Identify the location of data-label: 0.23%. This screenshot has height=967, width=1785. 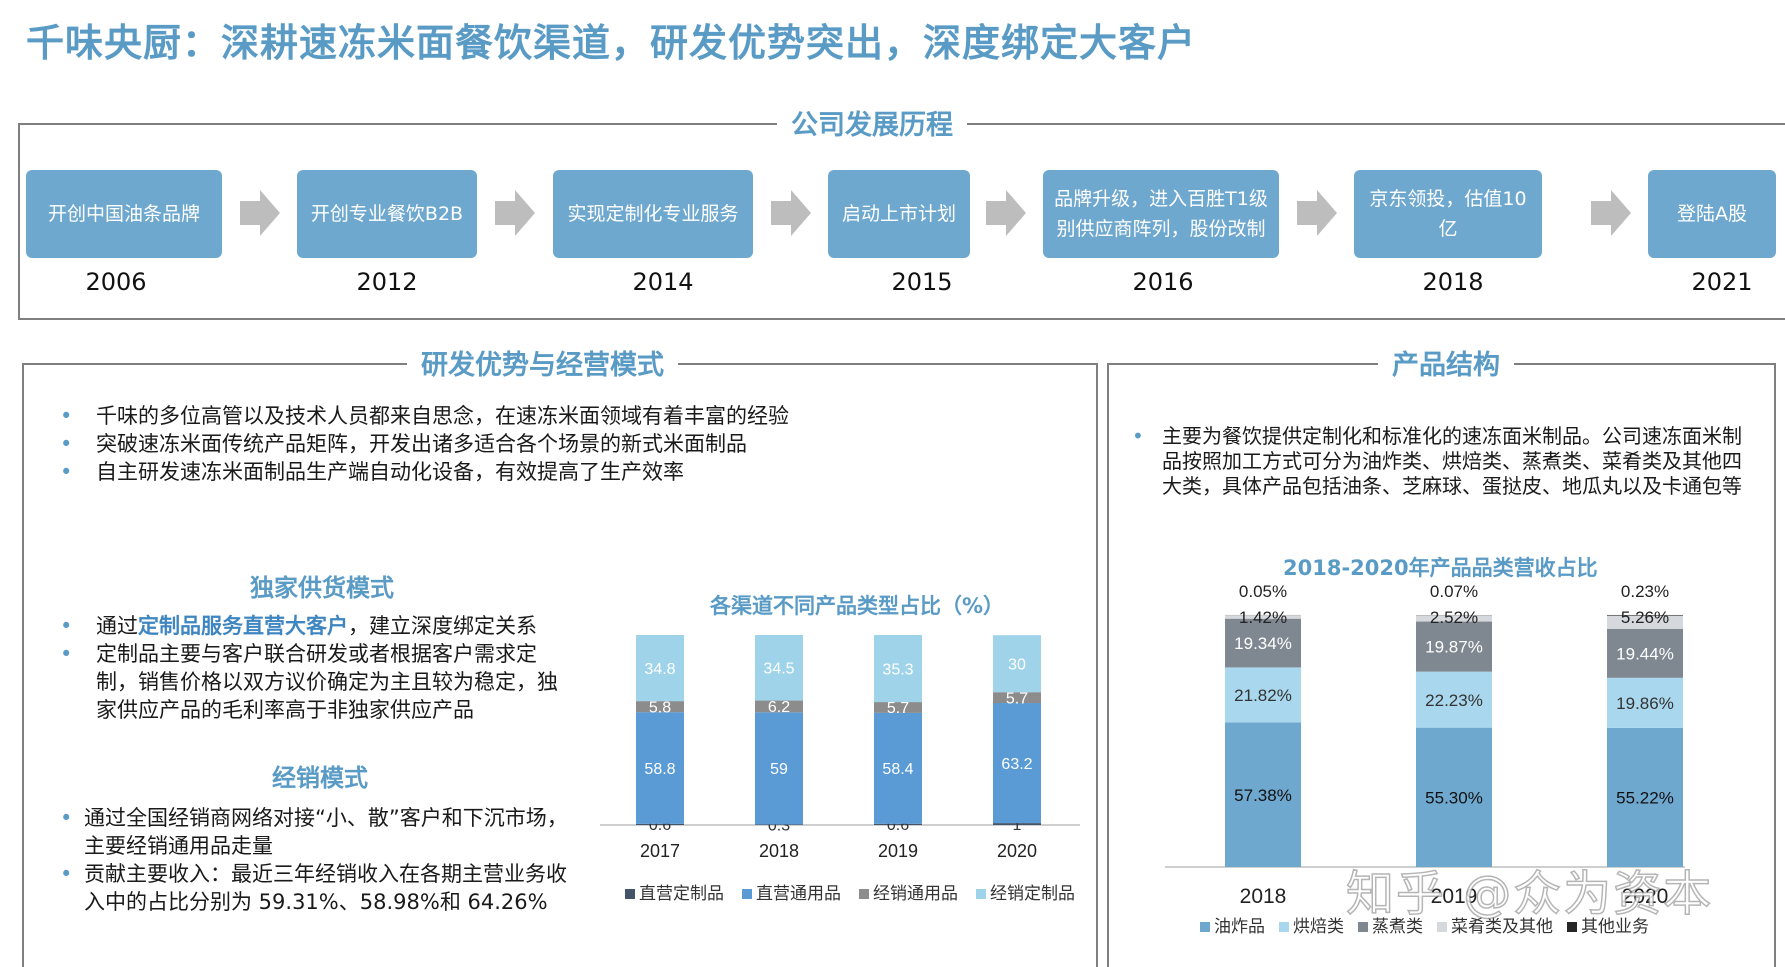
(1645, 591).